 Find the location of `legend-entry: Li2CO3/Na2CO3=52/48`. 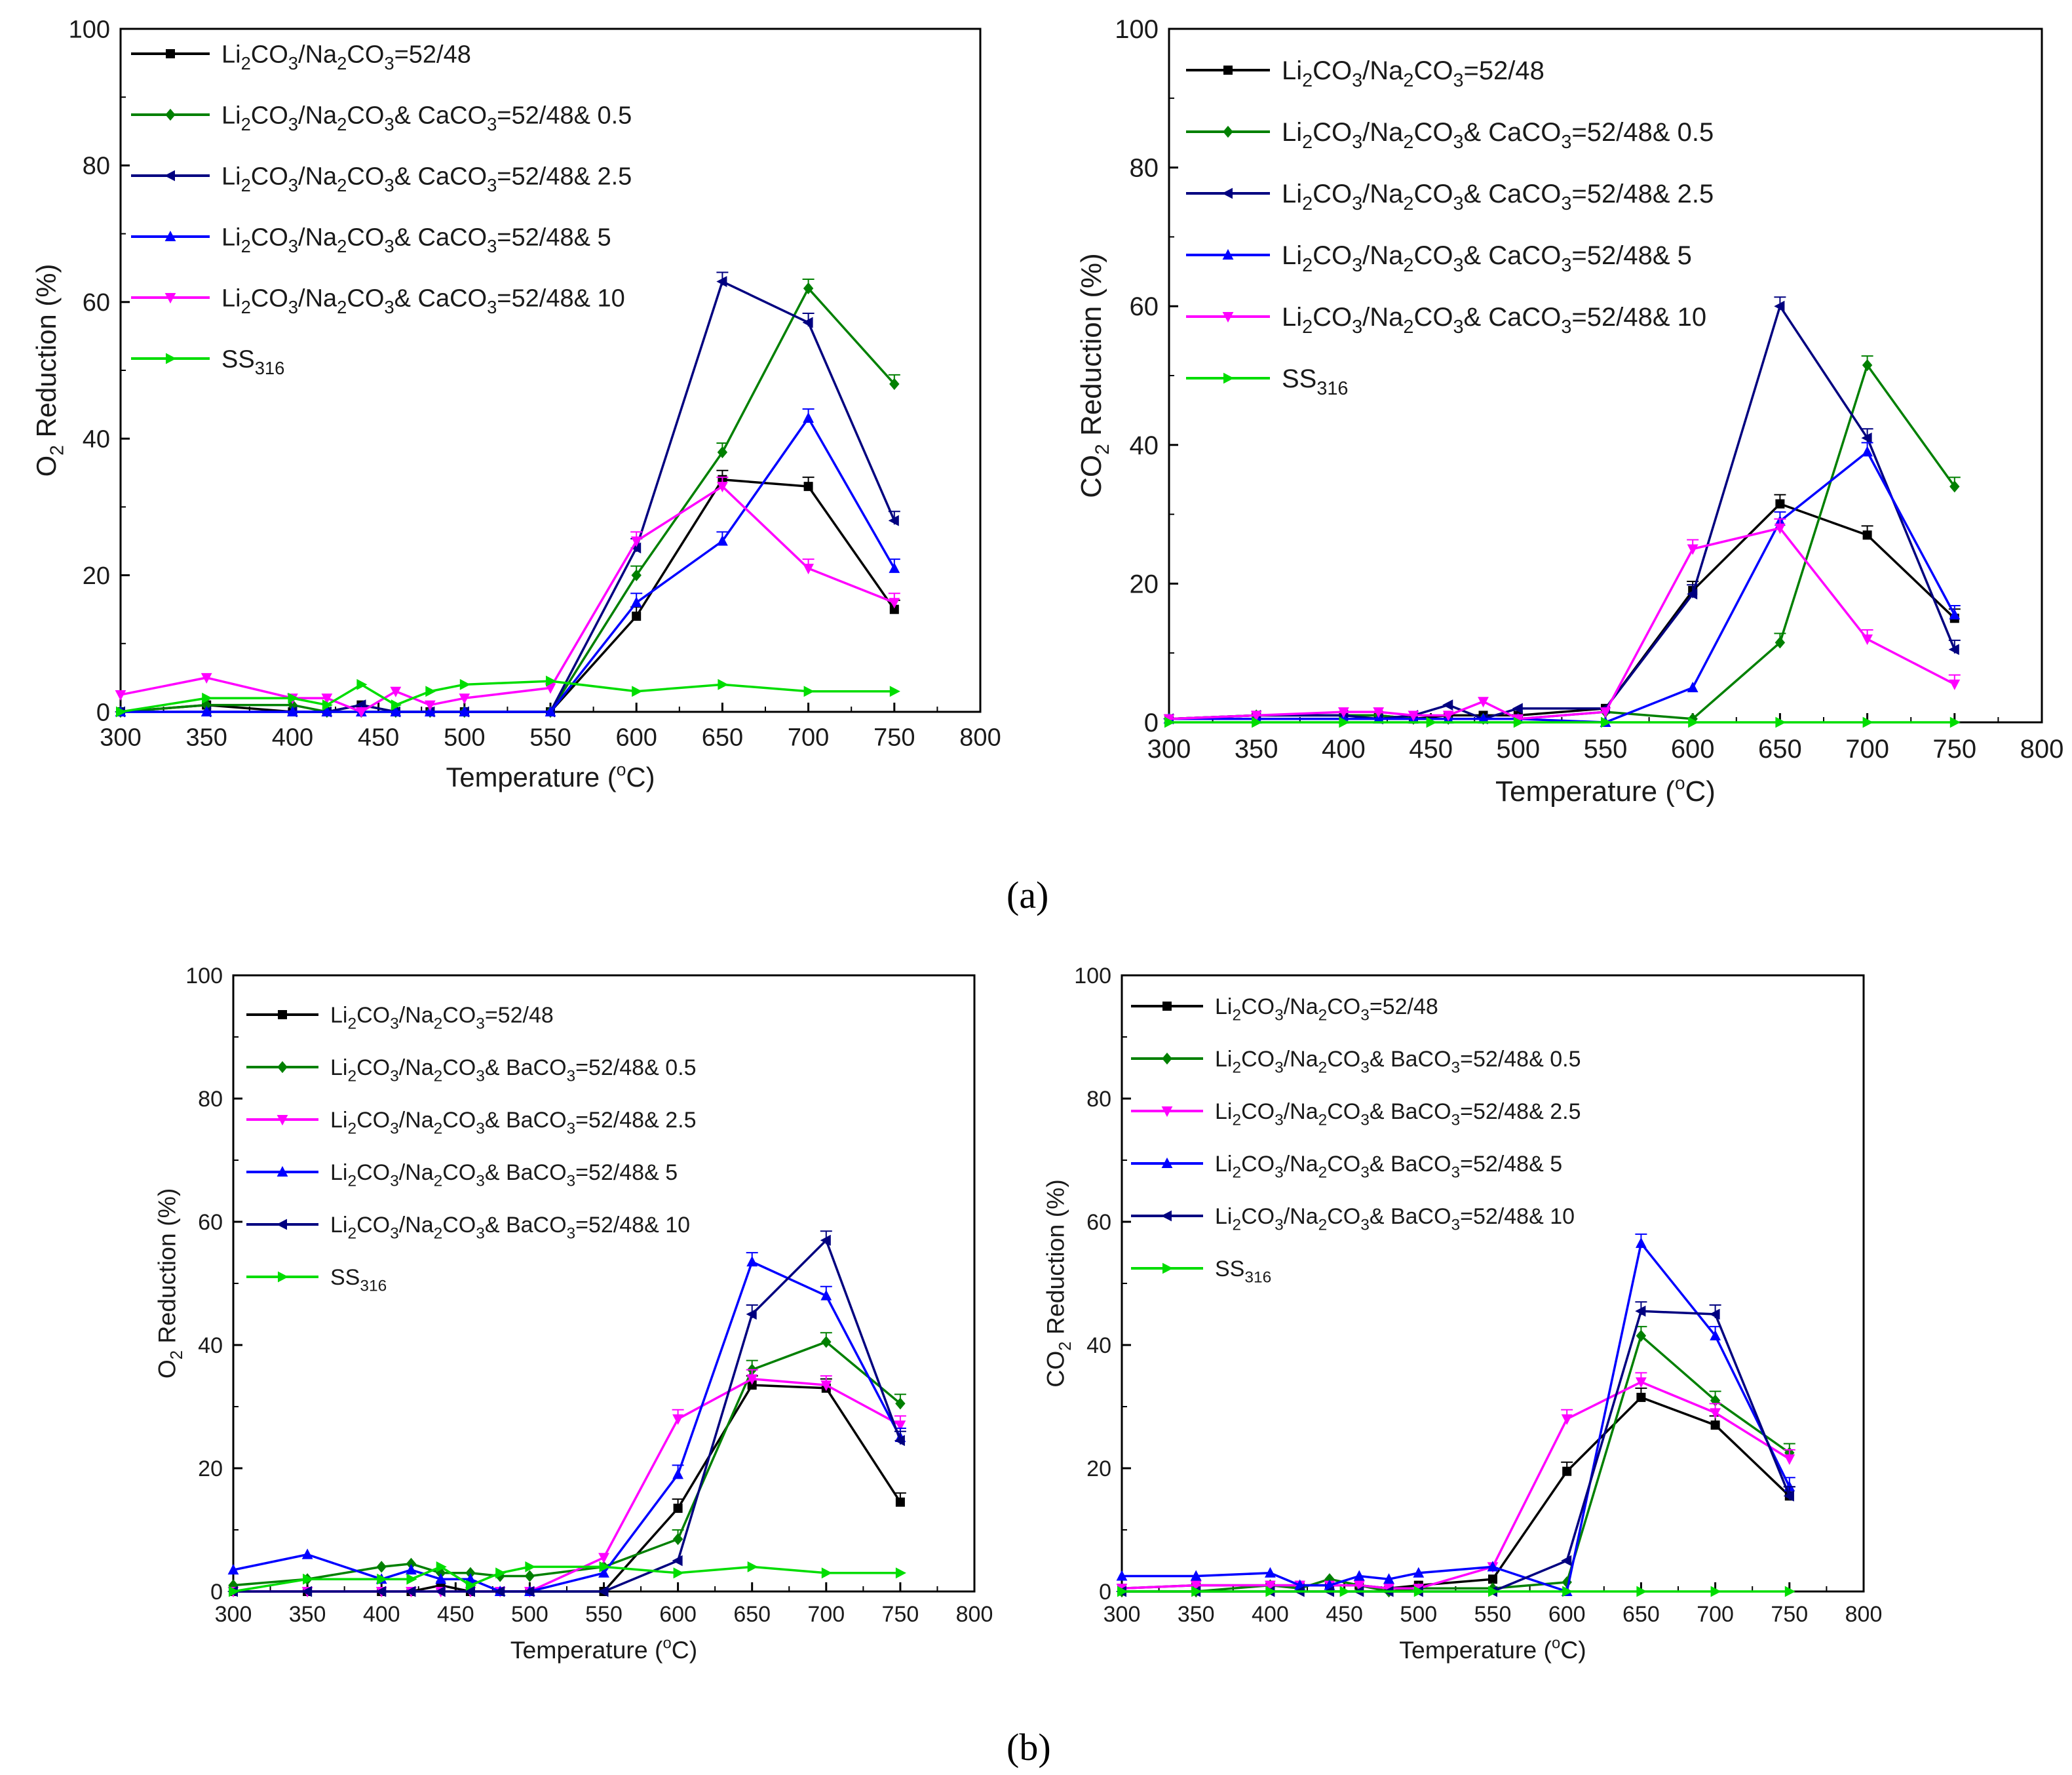

legend-entry: Li2CO3/Na2CO3=52/48 is located at coordinates (301, 57).